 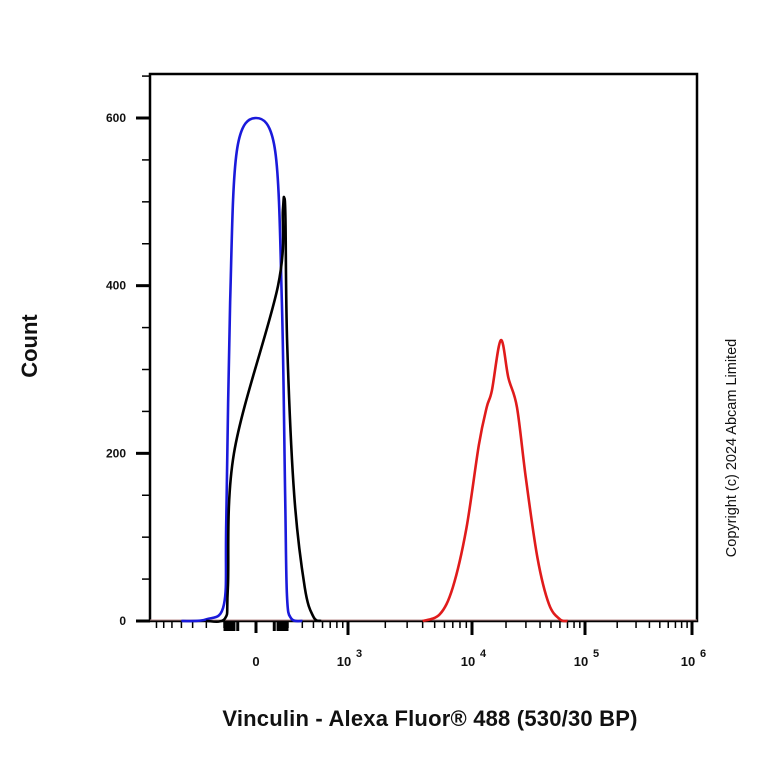 I want to click on svg-text: 200, so click(x=116, y=453).